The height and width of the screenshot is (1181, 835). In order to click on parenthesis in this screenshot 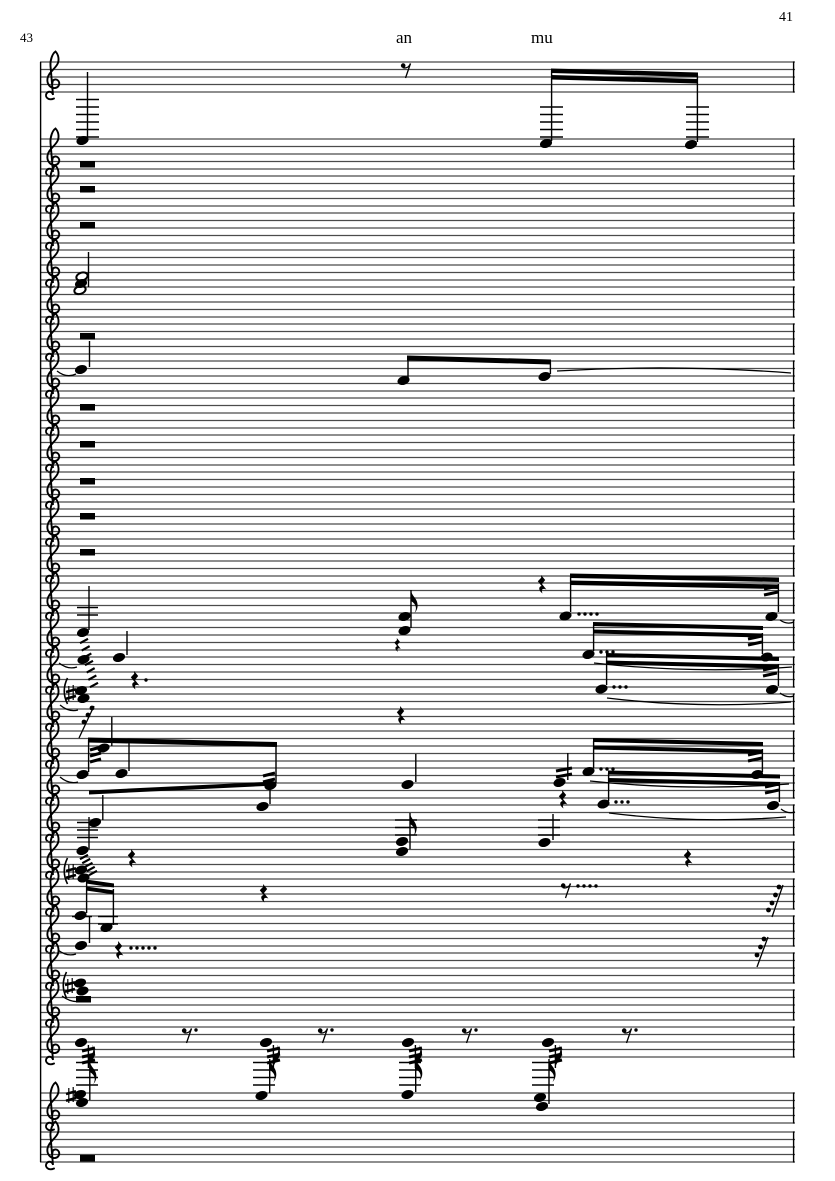, I will do `click(66, 691)`.